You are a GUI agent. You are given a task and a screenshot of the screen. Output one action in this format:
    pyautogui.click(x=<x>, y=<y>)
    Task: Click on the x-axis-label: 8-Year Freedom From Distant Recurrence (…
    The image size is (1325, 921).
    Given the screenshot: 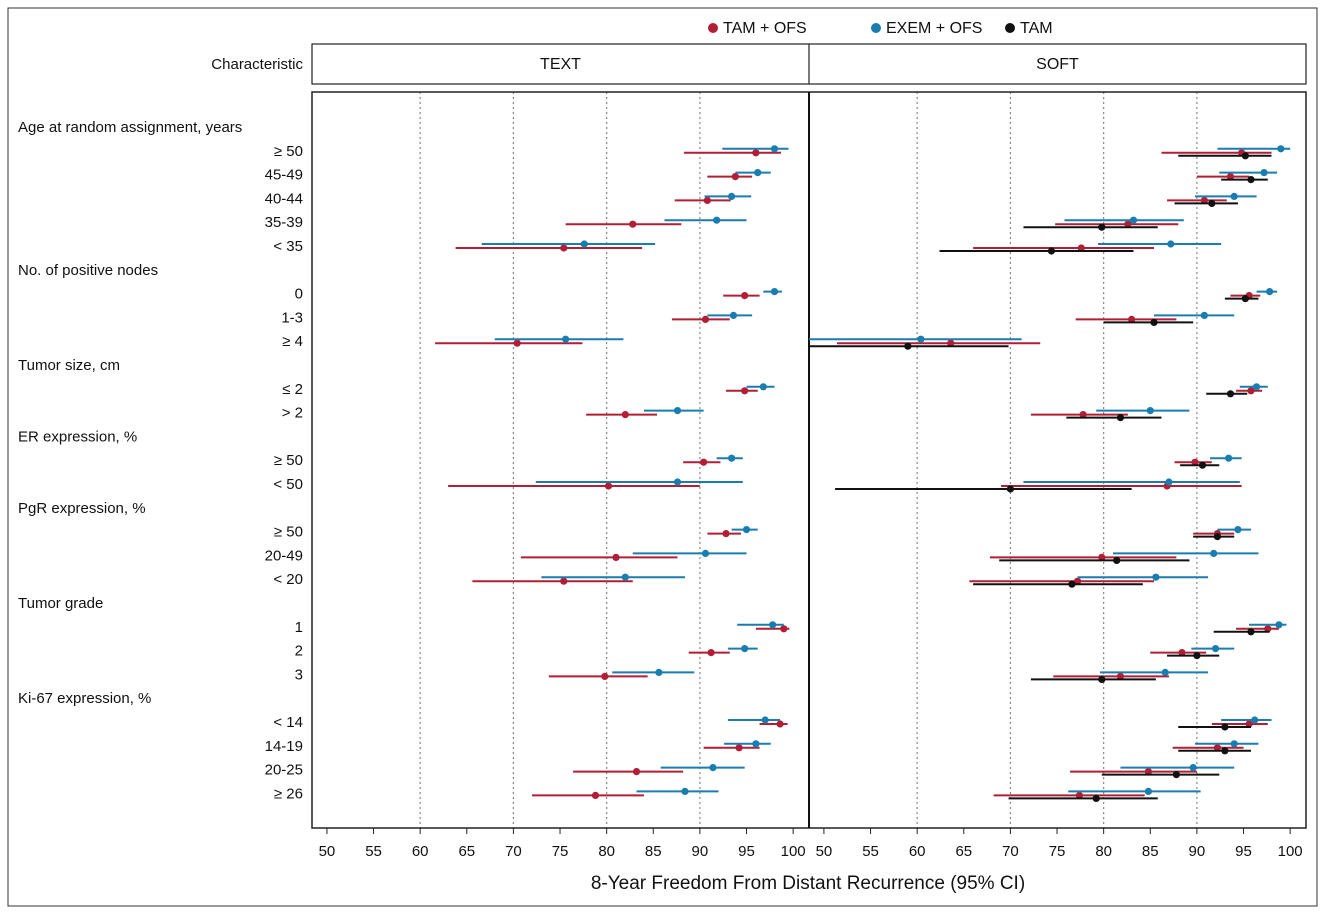 What is the action you would take?
    pyautogui.click(x=808, y=883)
    